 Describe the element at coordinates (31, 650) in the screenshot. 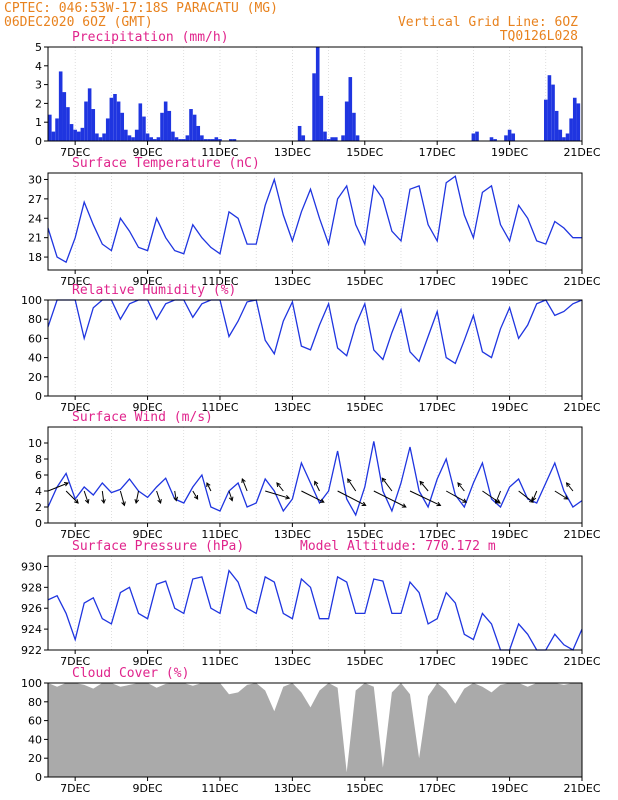

I see `y-tick-label: 922` at that location.